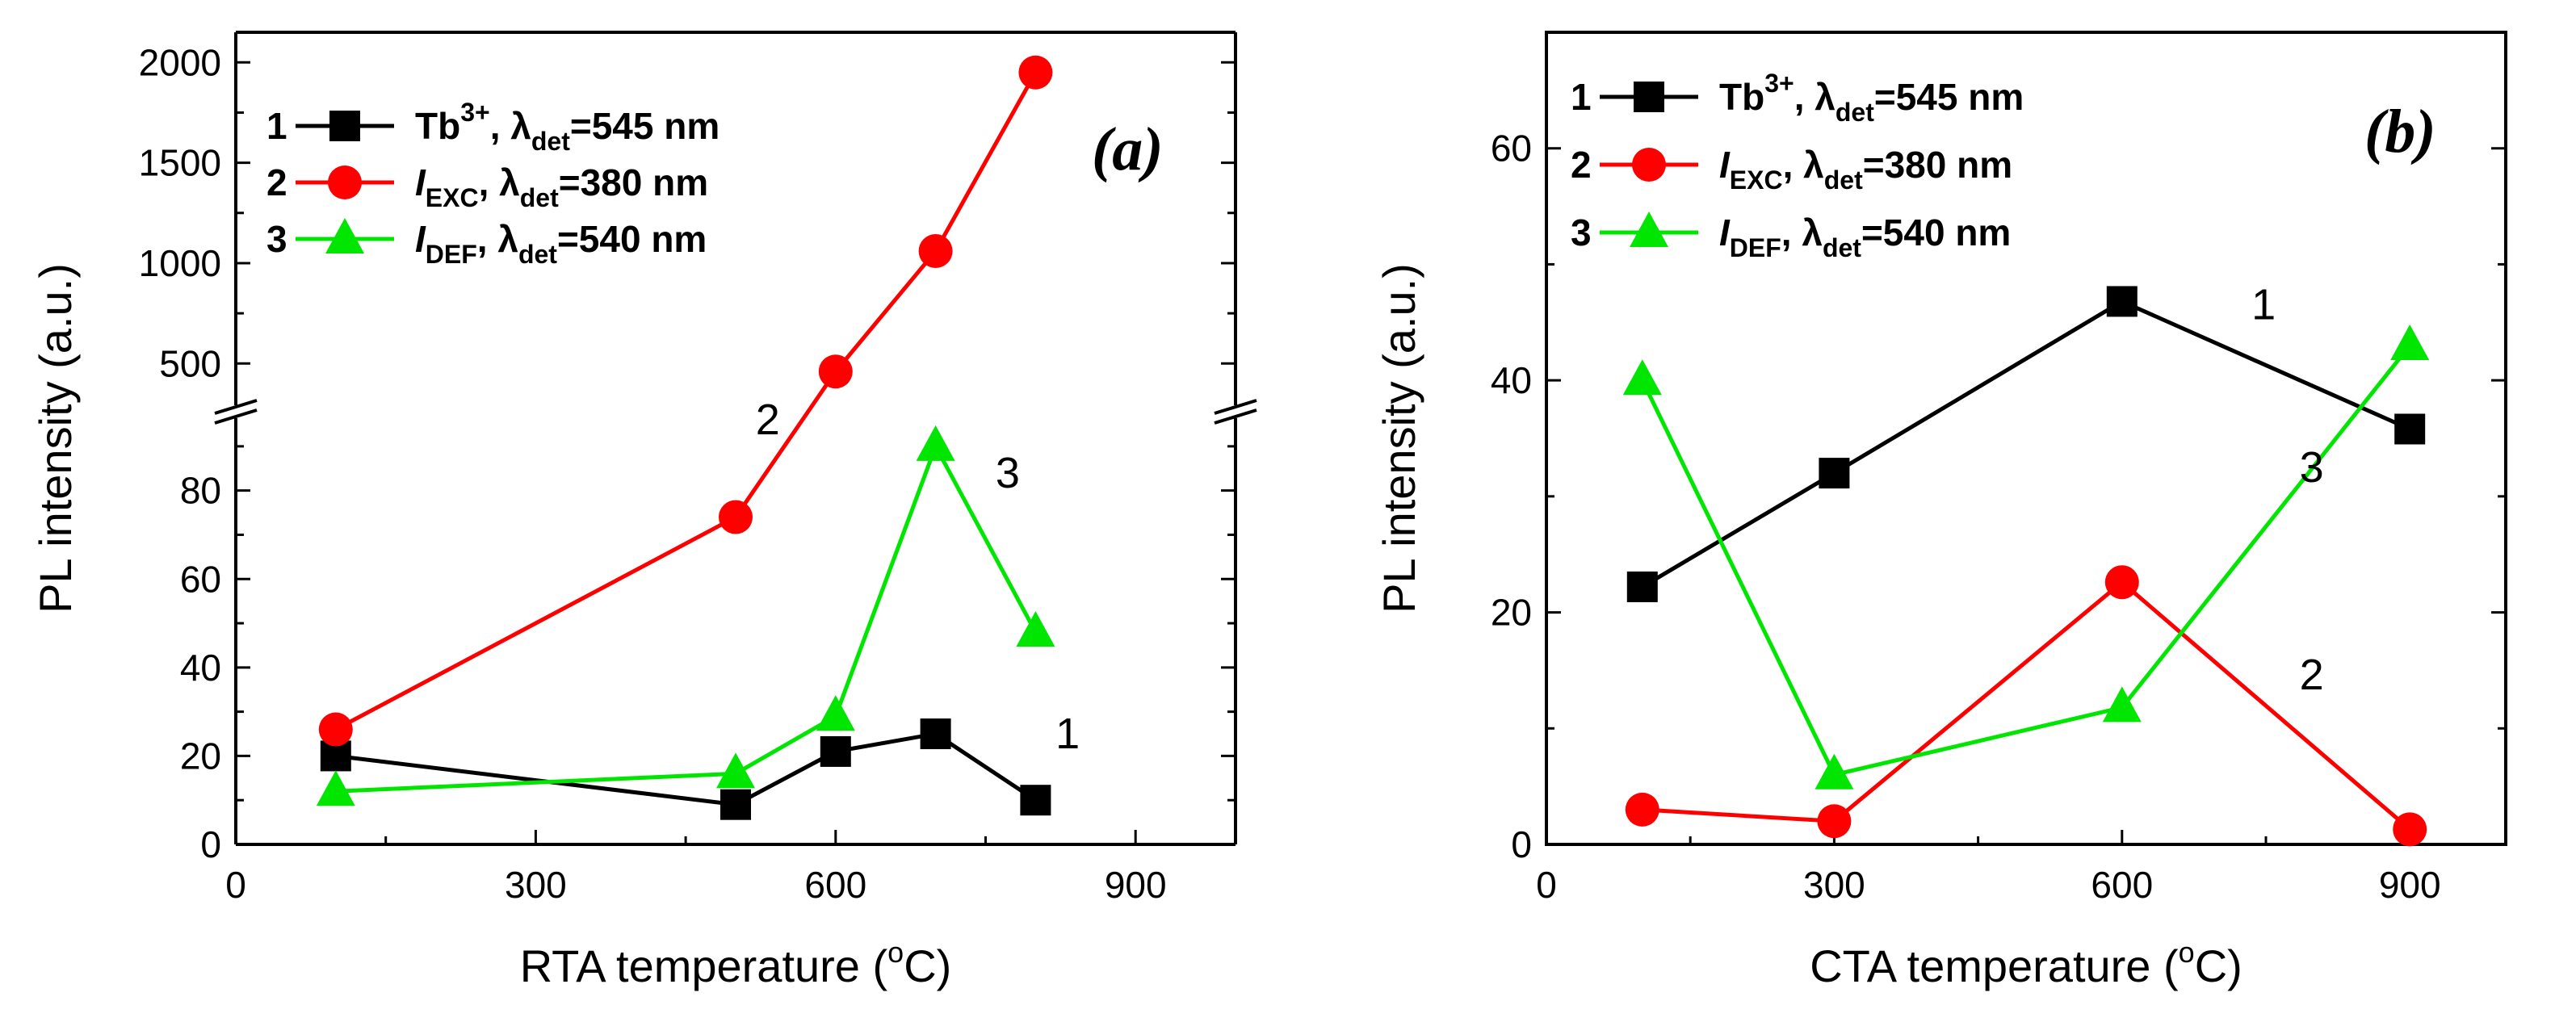 Image resolution: width=2576 pixels, height=1022 pixels. I want to click on legend-label-tail: =545 nm, so click(1949, 97).